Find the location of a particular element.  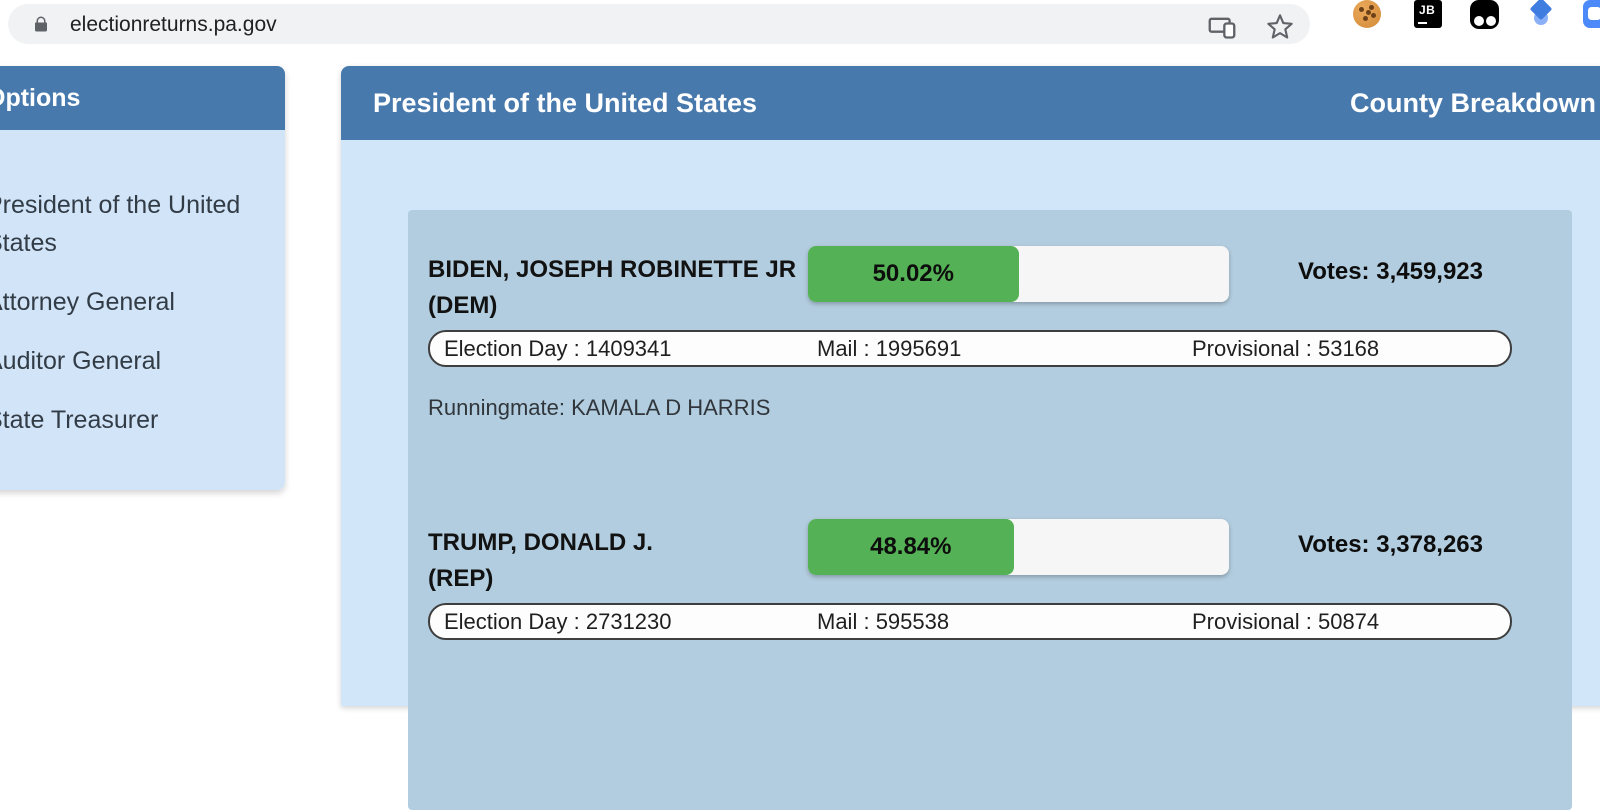

election-day-votes: Election Day : 2731230 is located at coordinates (558, 621).